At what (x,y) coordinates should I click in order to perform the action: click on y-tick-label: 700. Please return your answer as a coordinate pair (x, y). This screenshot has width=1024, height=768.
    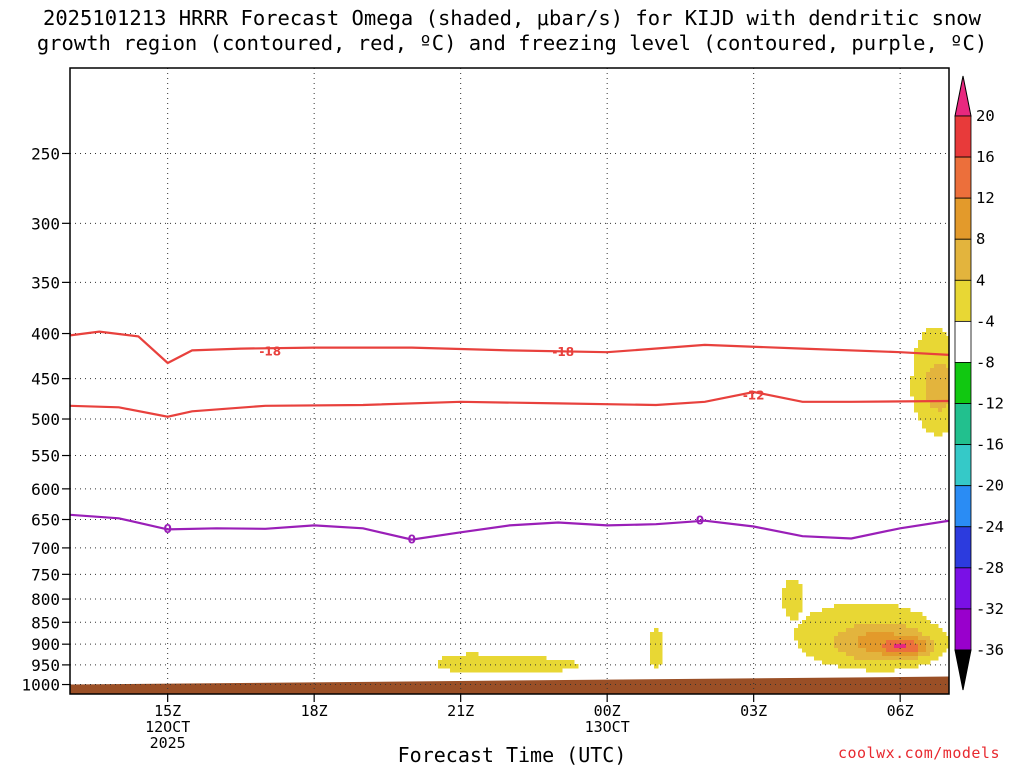
    Looking at the image, I should click on (45, 548).